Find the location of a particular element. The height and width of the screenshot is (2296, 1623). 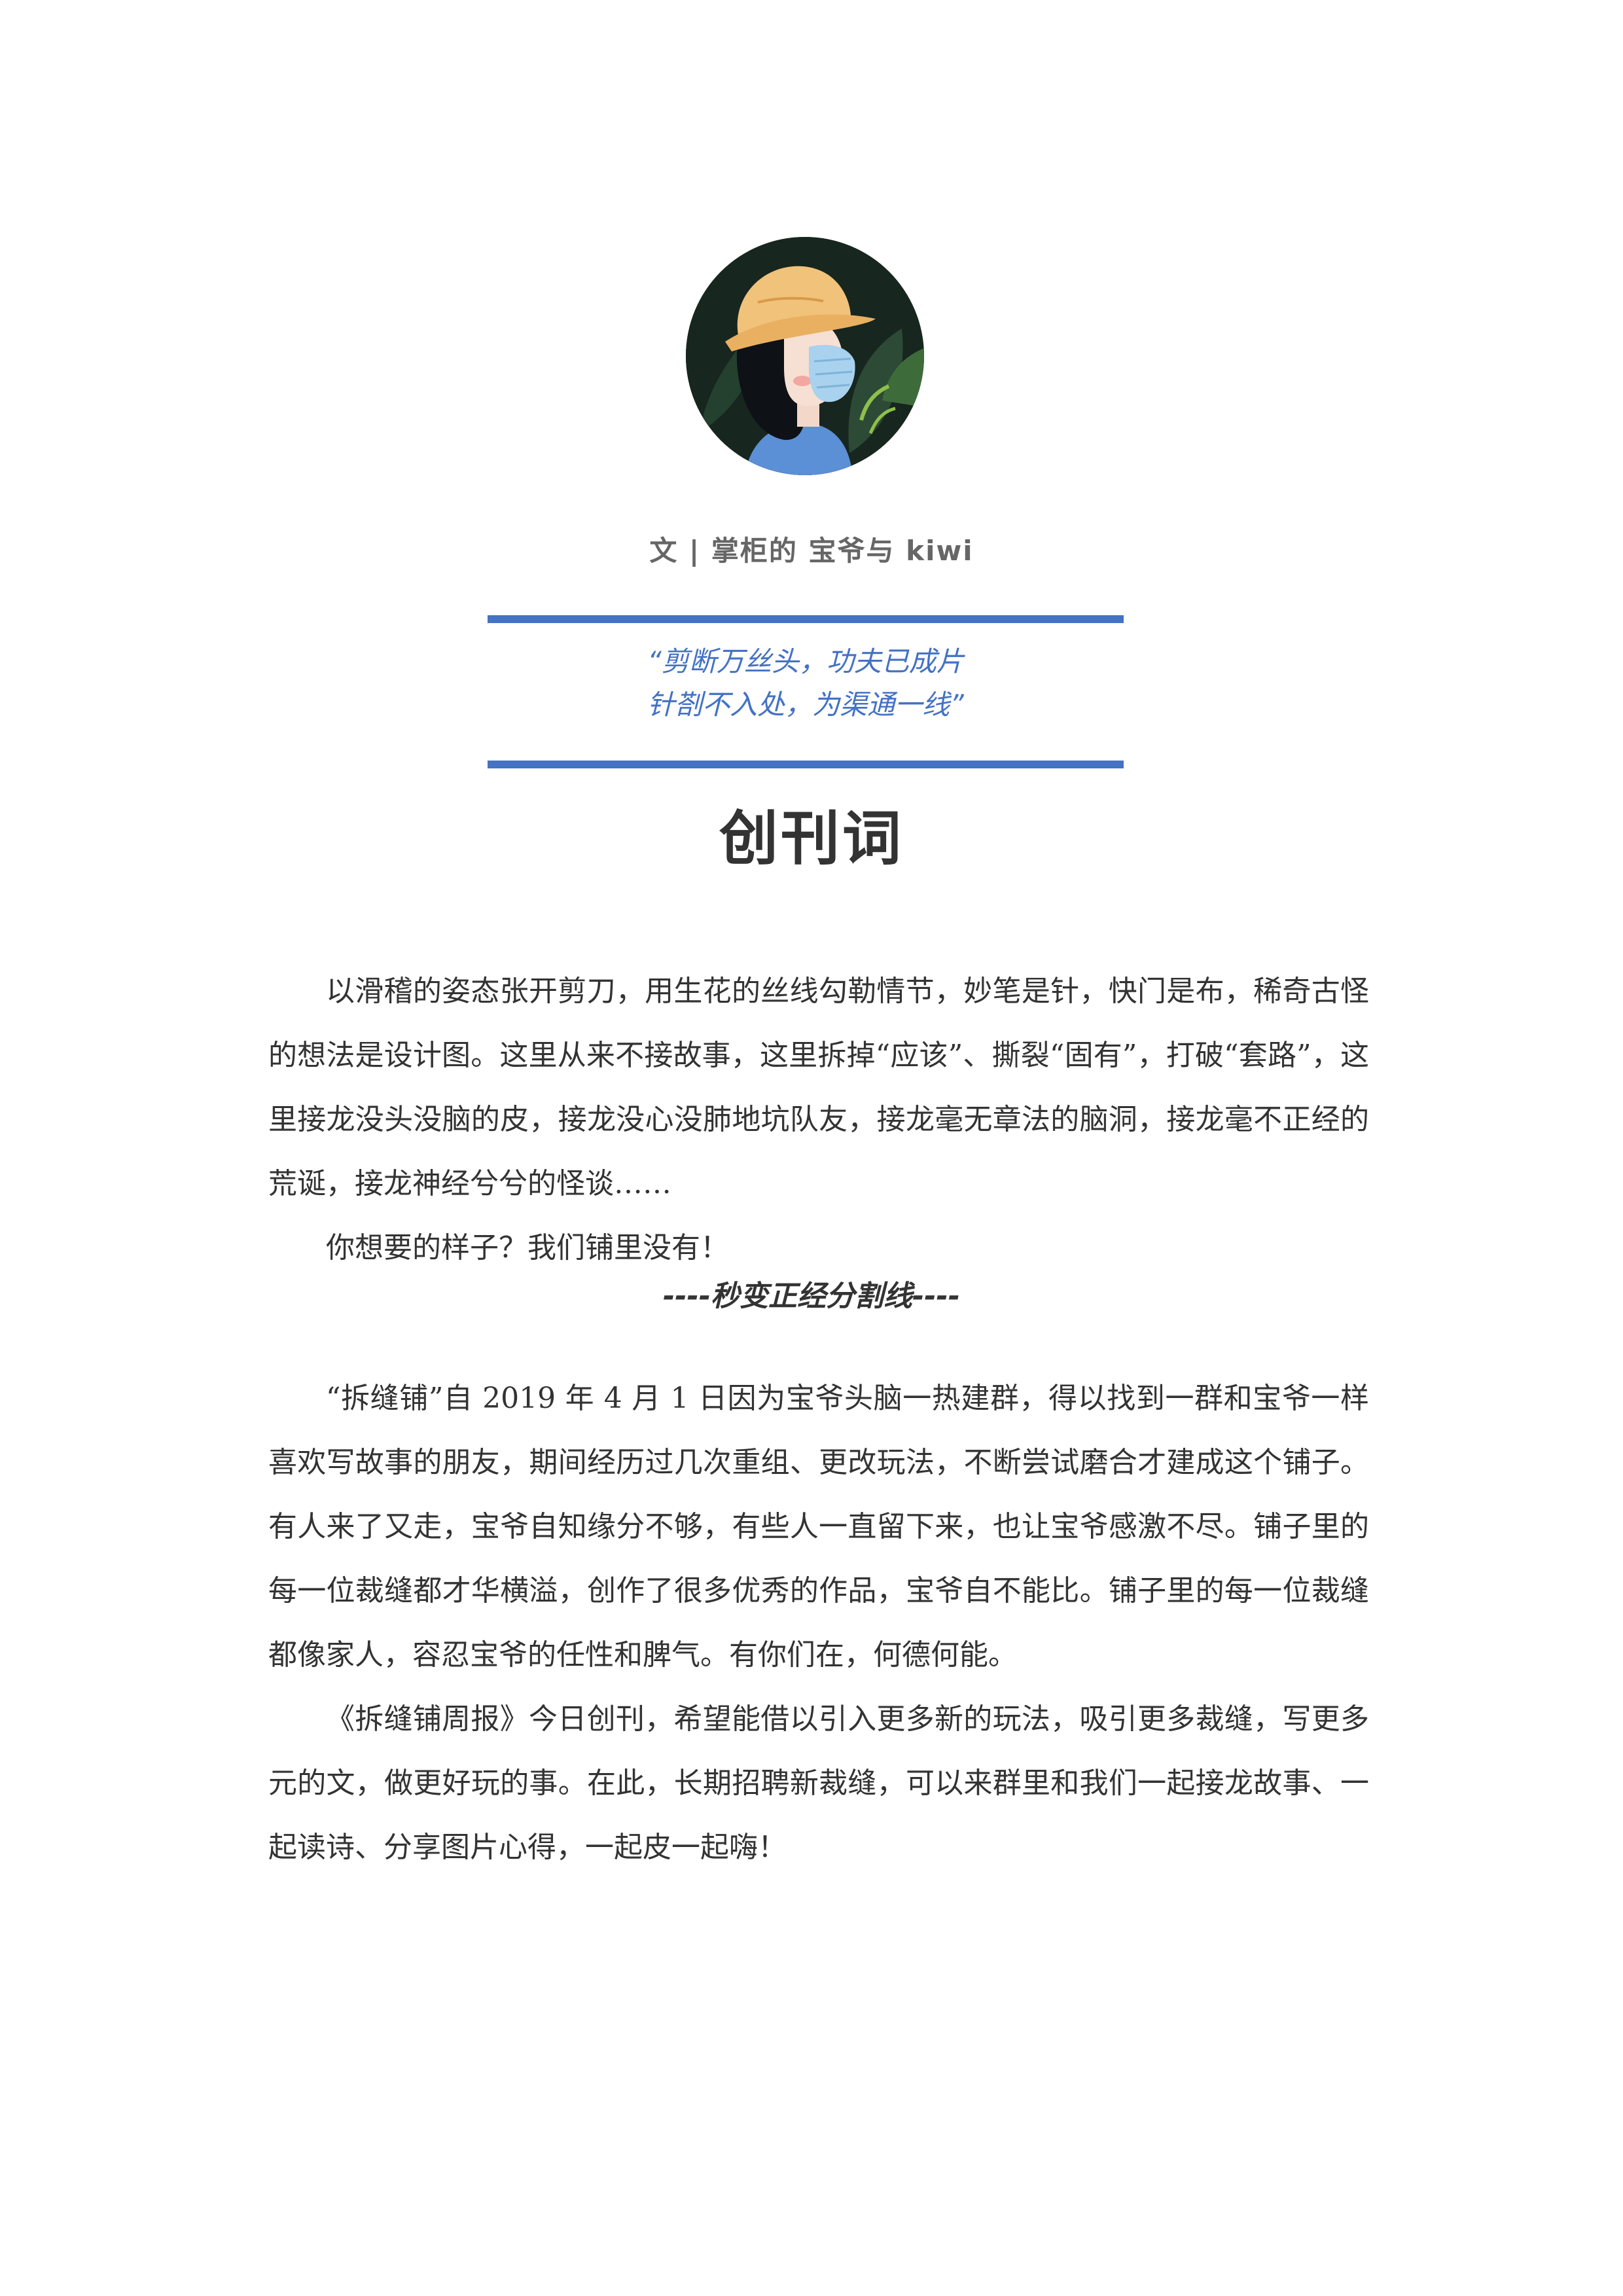

page-title: 创刊词 is located at coordinates (811, 838).